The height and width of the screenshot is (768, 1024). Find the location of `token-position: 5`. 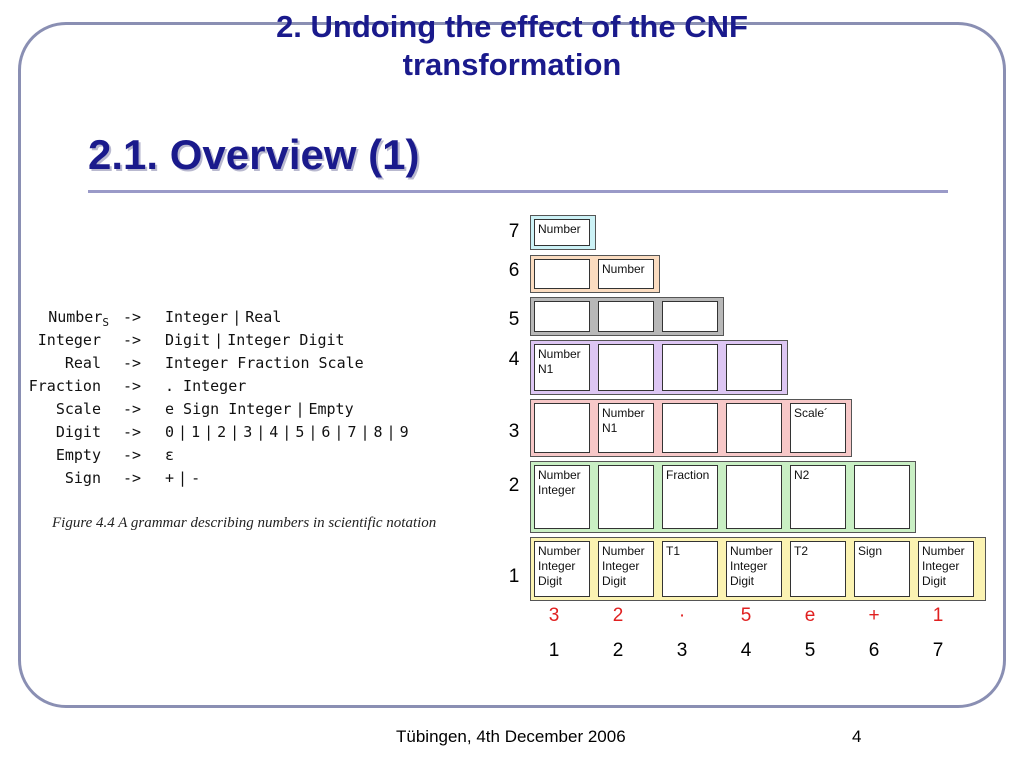

token-position: 5 is located at coordinates (810, 650).